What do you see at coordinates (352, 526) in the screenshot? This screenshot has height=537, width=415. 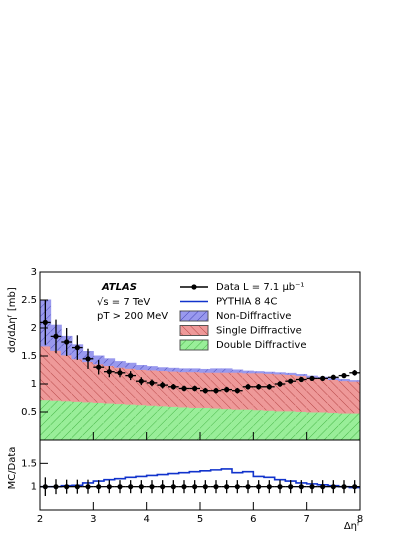 I see `x-axis-label: Δηᶠ` at bounding box center [352, 526].